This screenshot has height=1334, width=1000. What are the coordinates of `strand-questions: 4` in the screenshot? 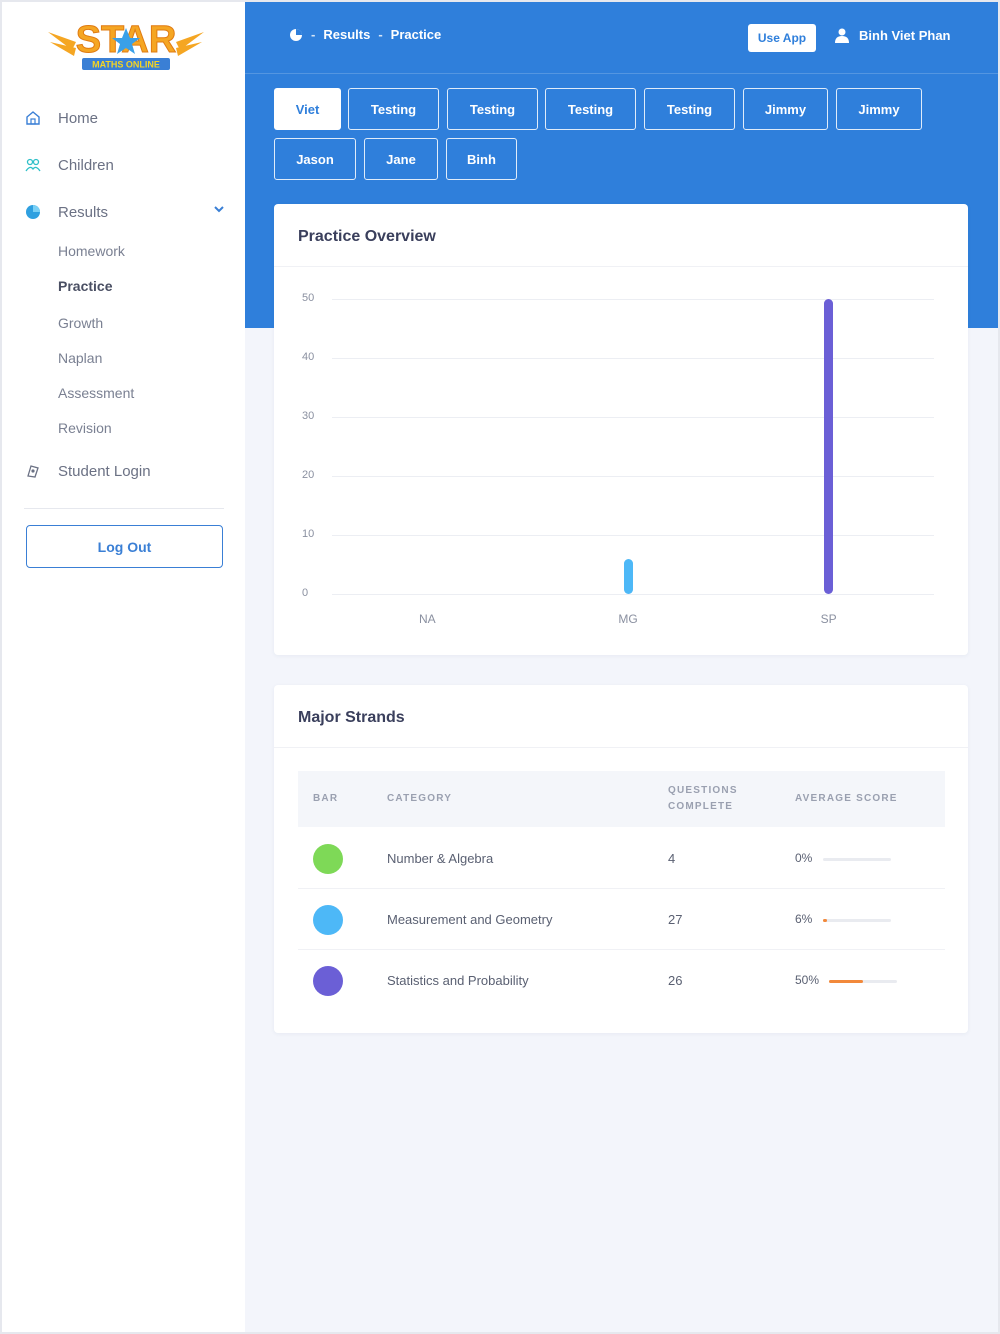 It's located at (672, 858).